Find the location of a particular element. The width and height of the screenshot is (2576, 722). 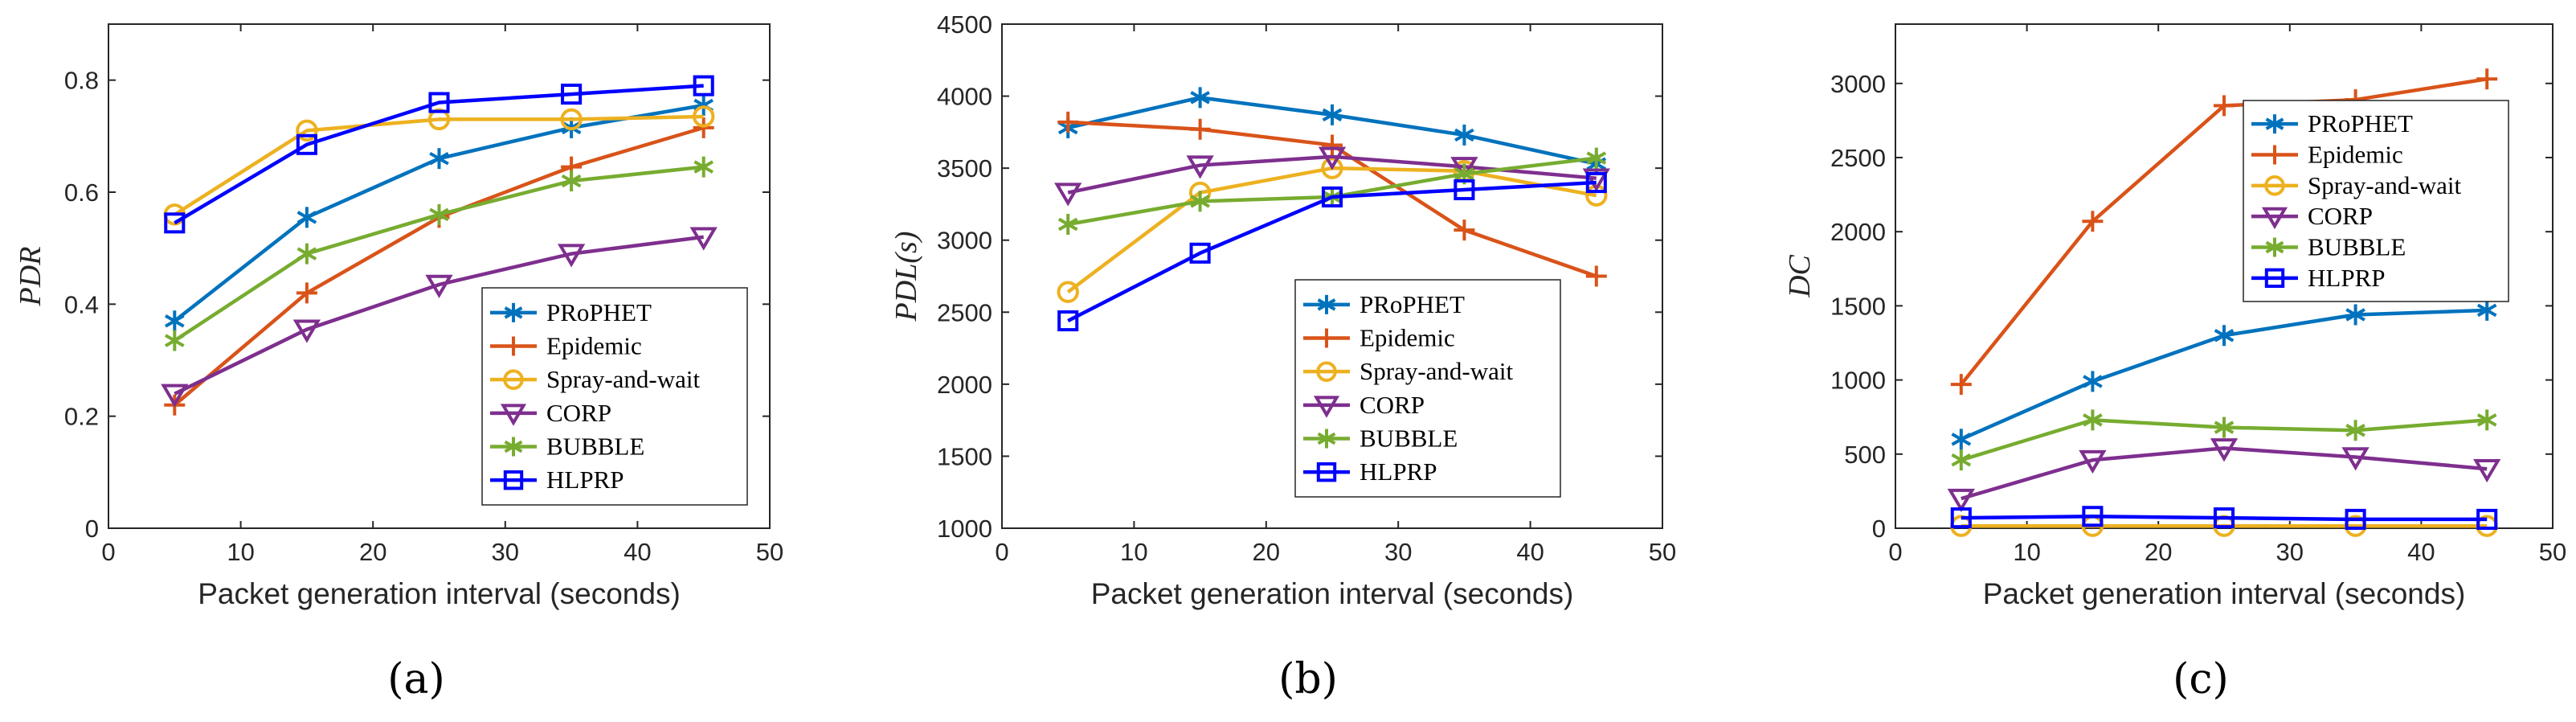

legend-label: PRoPHET is located at coordinates (1412, 304).